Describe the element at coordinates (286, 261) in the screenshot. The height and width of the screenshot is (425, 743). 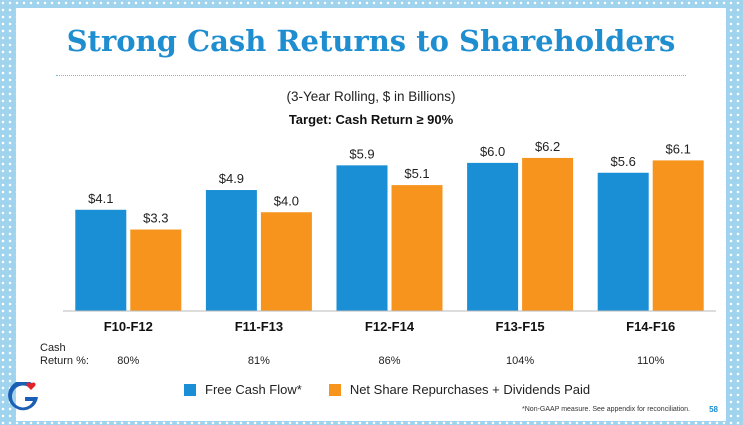
I see `bar-repurchases-F11-F13` at that location.